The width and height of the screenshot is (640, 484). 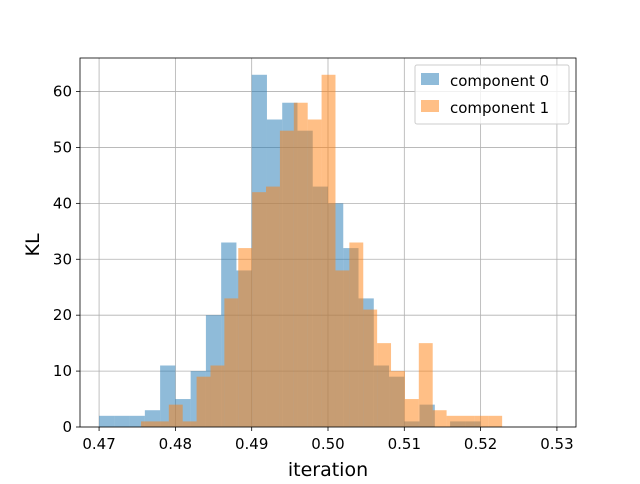 I want to click on x-tick-label: 0.47, so click(x=98, y=444).